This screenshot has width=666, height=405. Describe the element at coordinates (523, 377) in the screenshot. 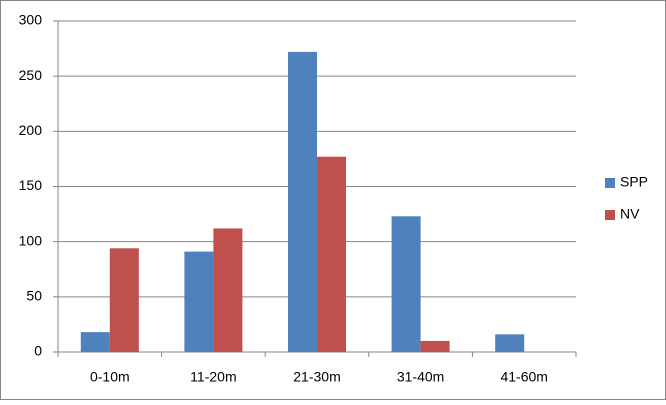

I see `x-tick-label: 41-60m` at that location.